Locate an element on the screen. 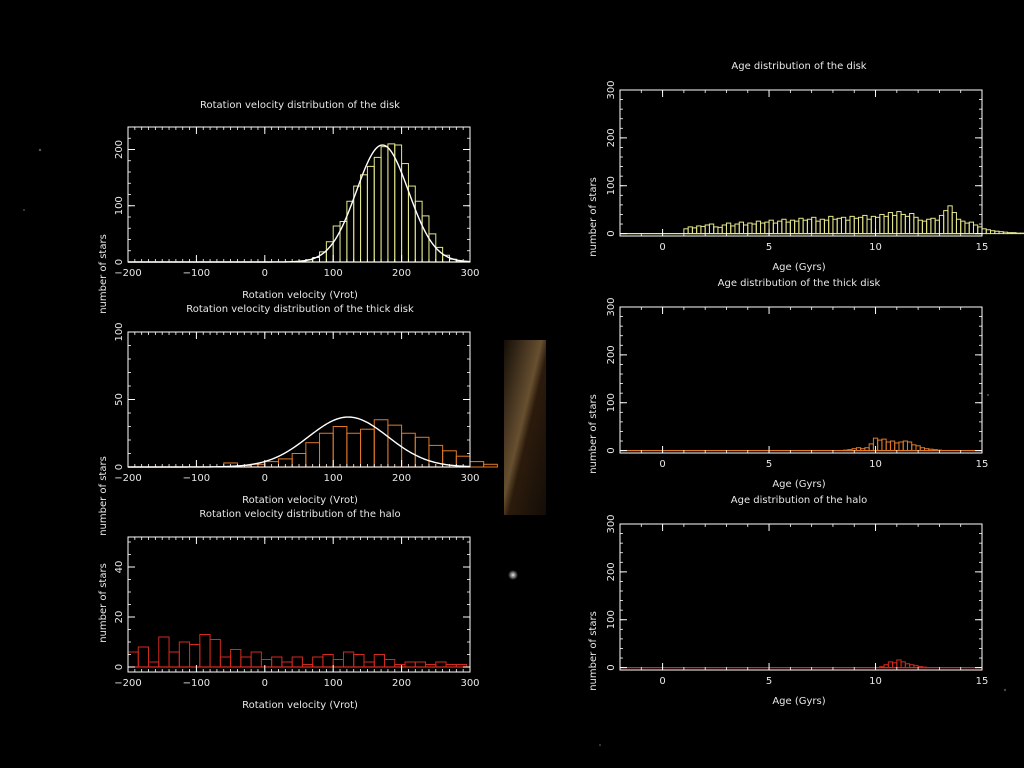 This screenshot has height=768, width=1024. x-tick-label: 300 is located at coordinates (469, 273).